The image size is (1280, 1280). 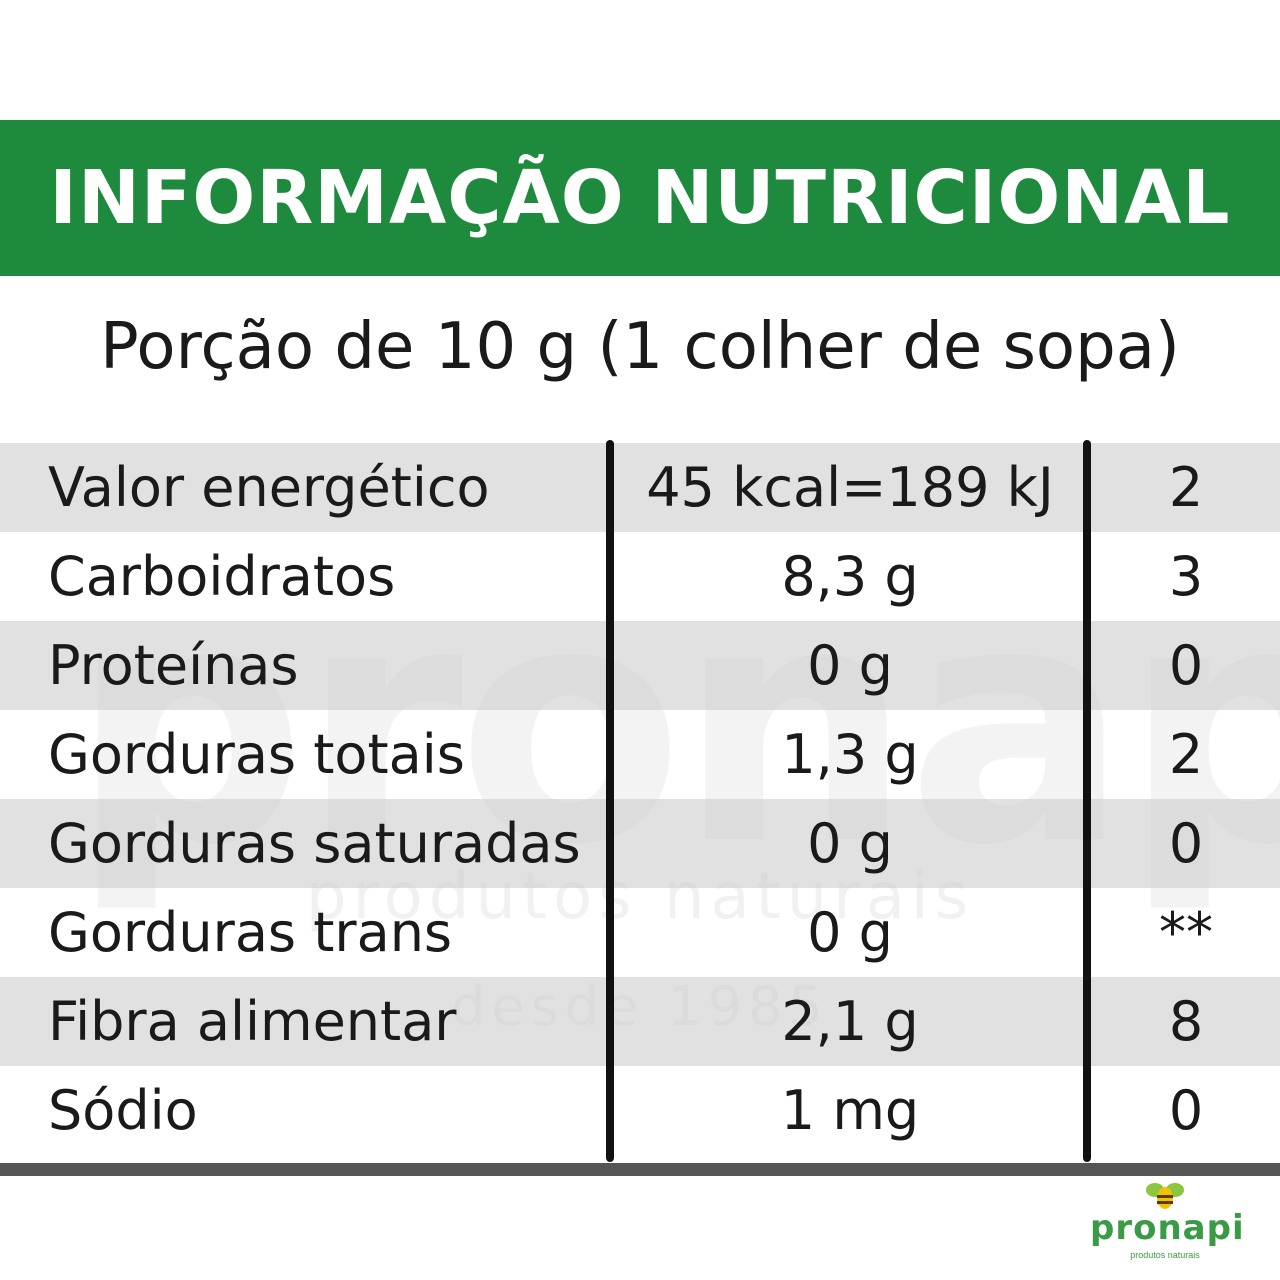 I want to click on nutrient-name: Sódio, so click(x=123, y=1110).